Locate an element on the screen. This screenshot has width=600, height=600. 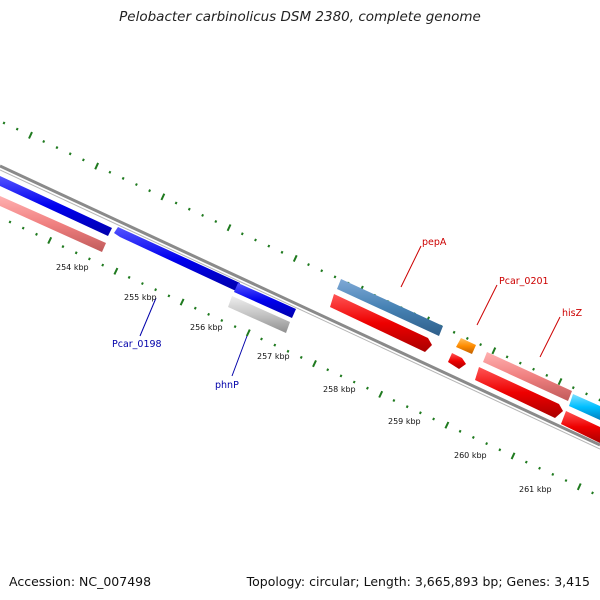
leader-pepA is located at coordinates (411, 266).